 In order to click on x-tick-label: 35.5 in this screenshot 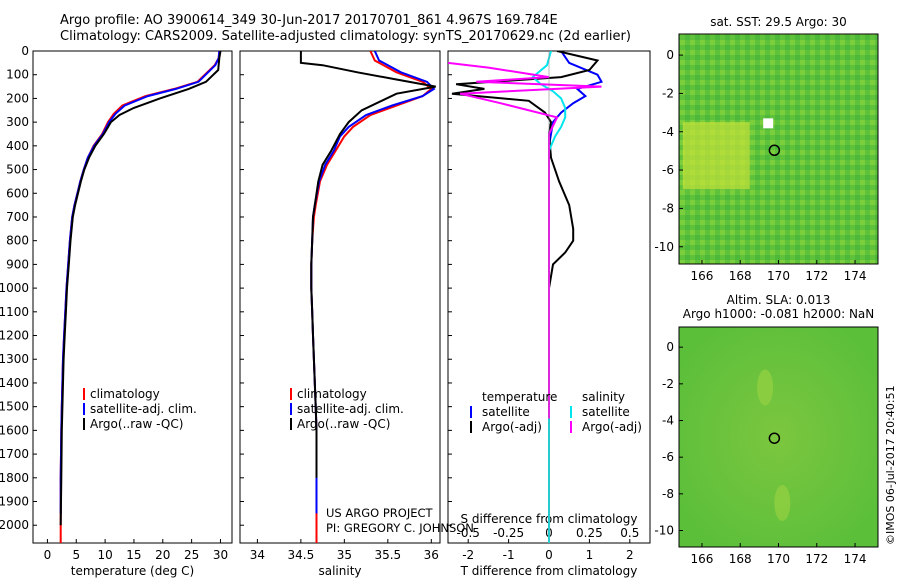, I will do `click(387, 555)`.